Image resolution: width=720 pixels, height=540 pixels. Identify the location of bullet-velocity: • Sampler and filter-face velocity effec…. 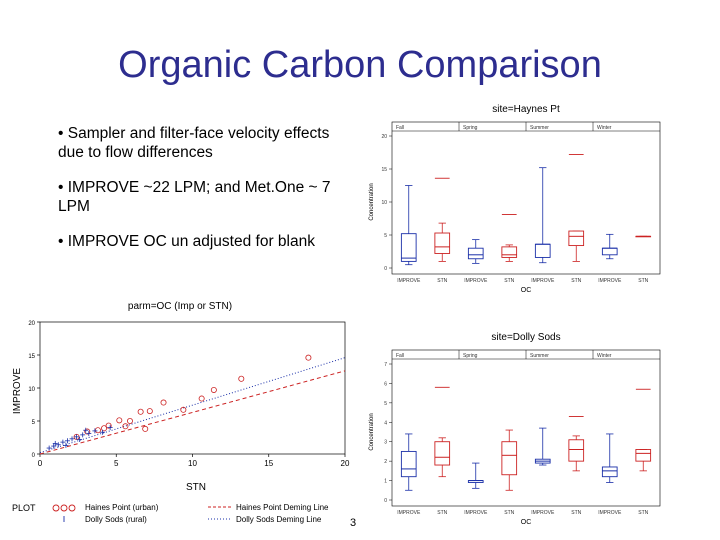
(194, 143).